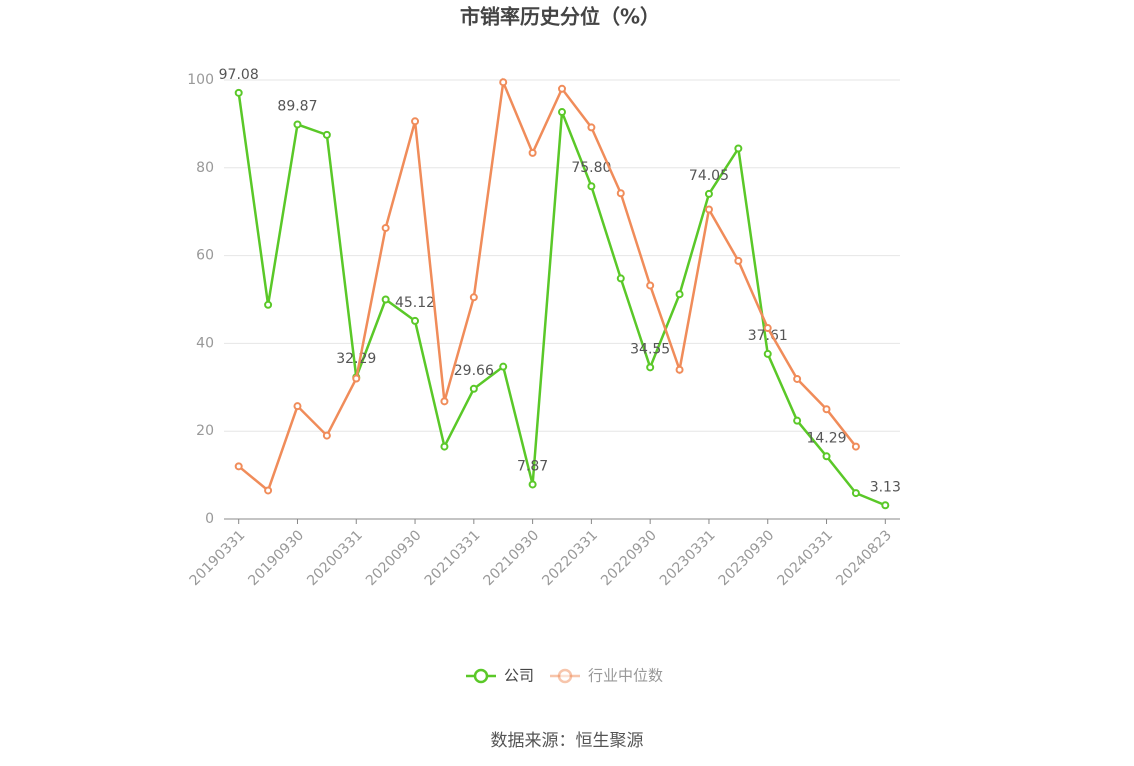  What do you see at coordinates (864, 558) in the screenshot?
I see `x-tick-label: 20240823` at bounding box center [864, 558].